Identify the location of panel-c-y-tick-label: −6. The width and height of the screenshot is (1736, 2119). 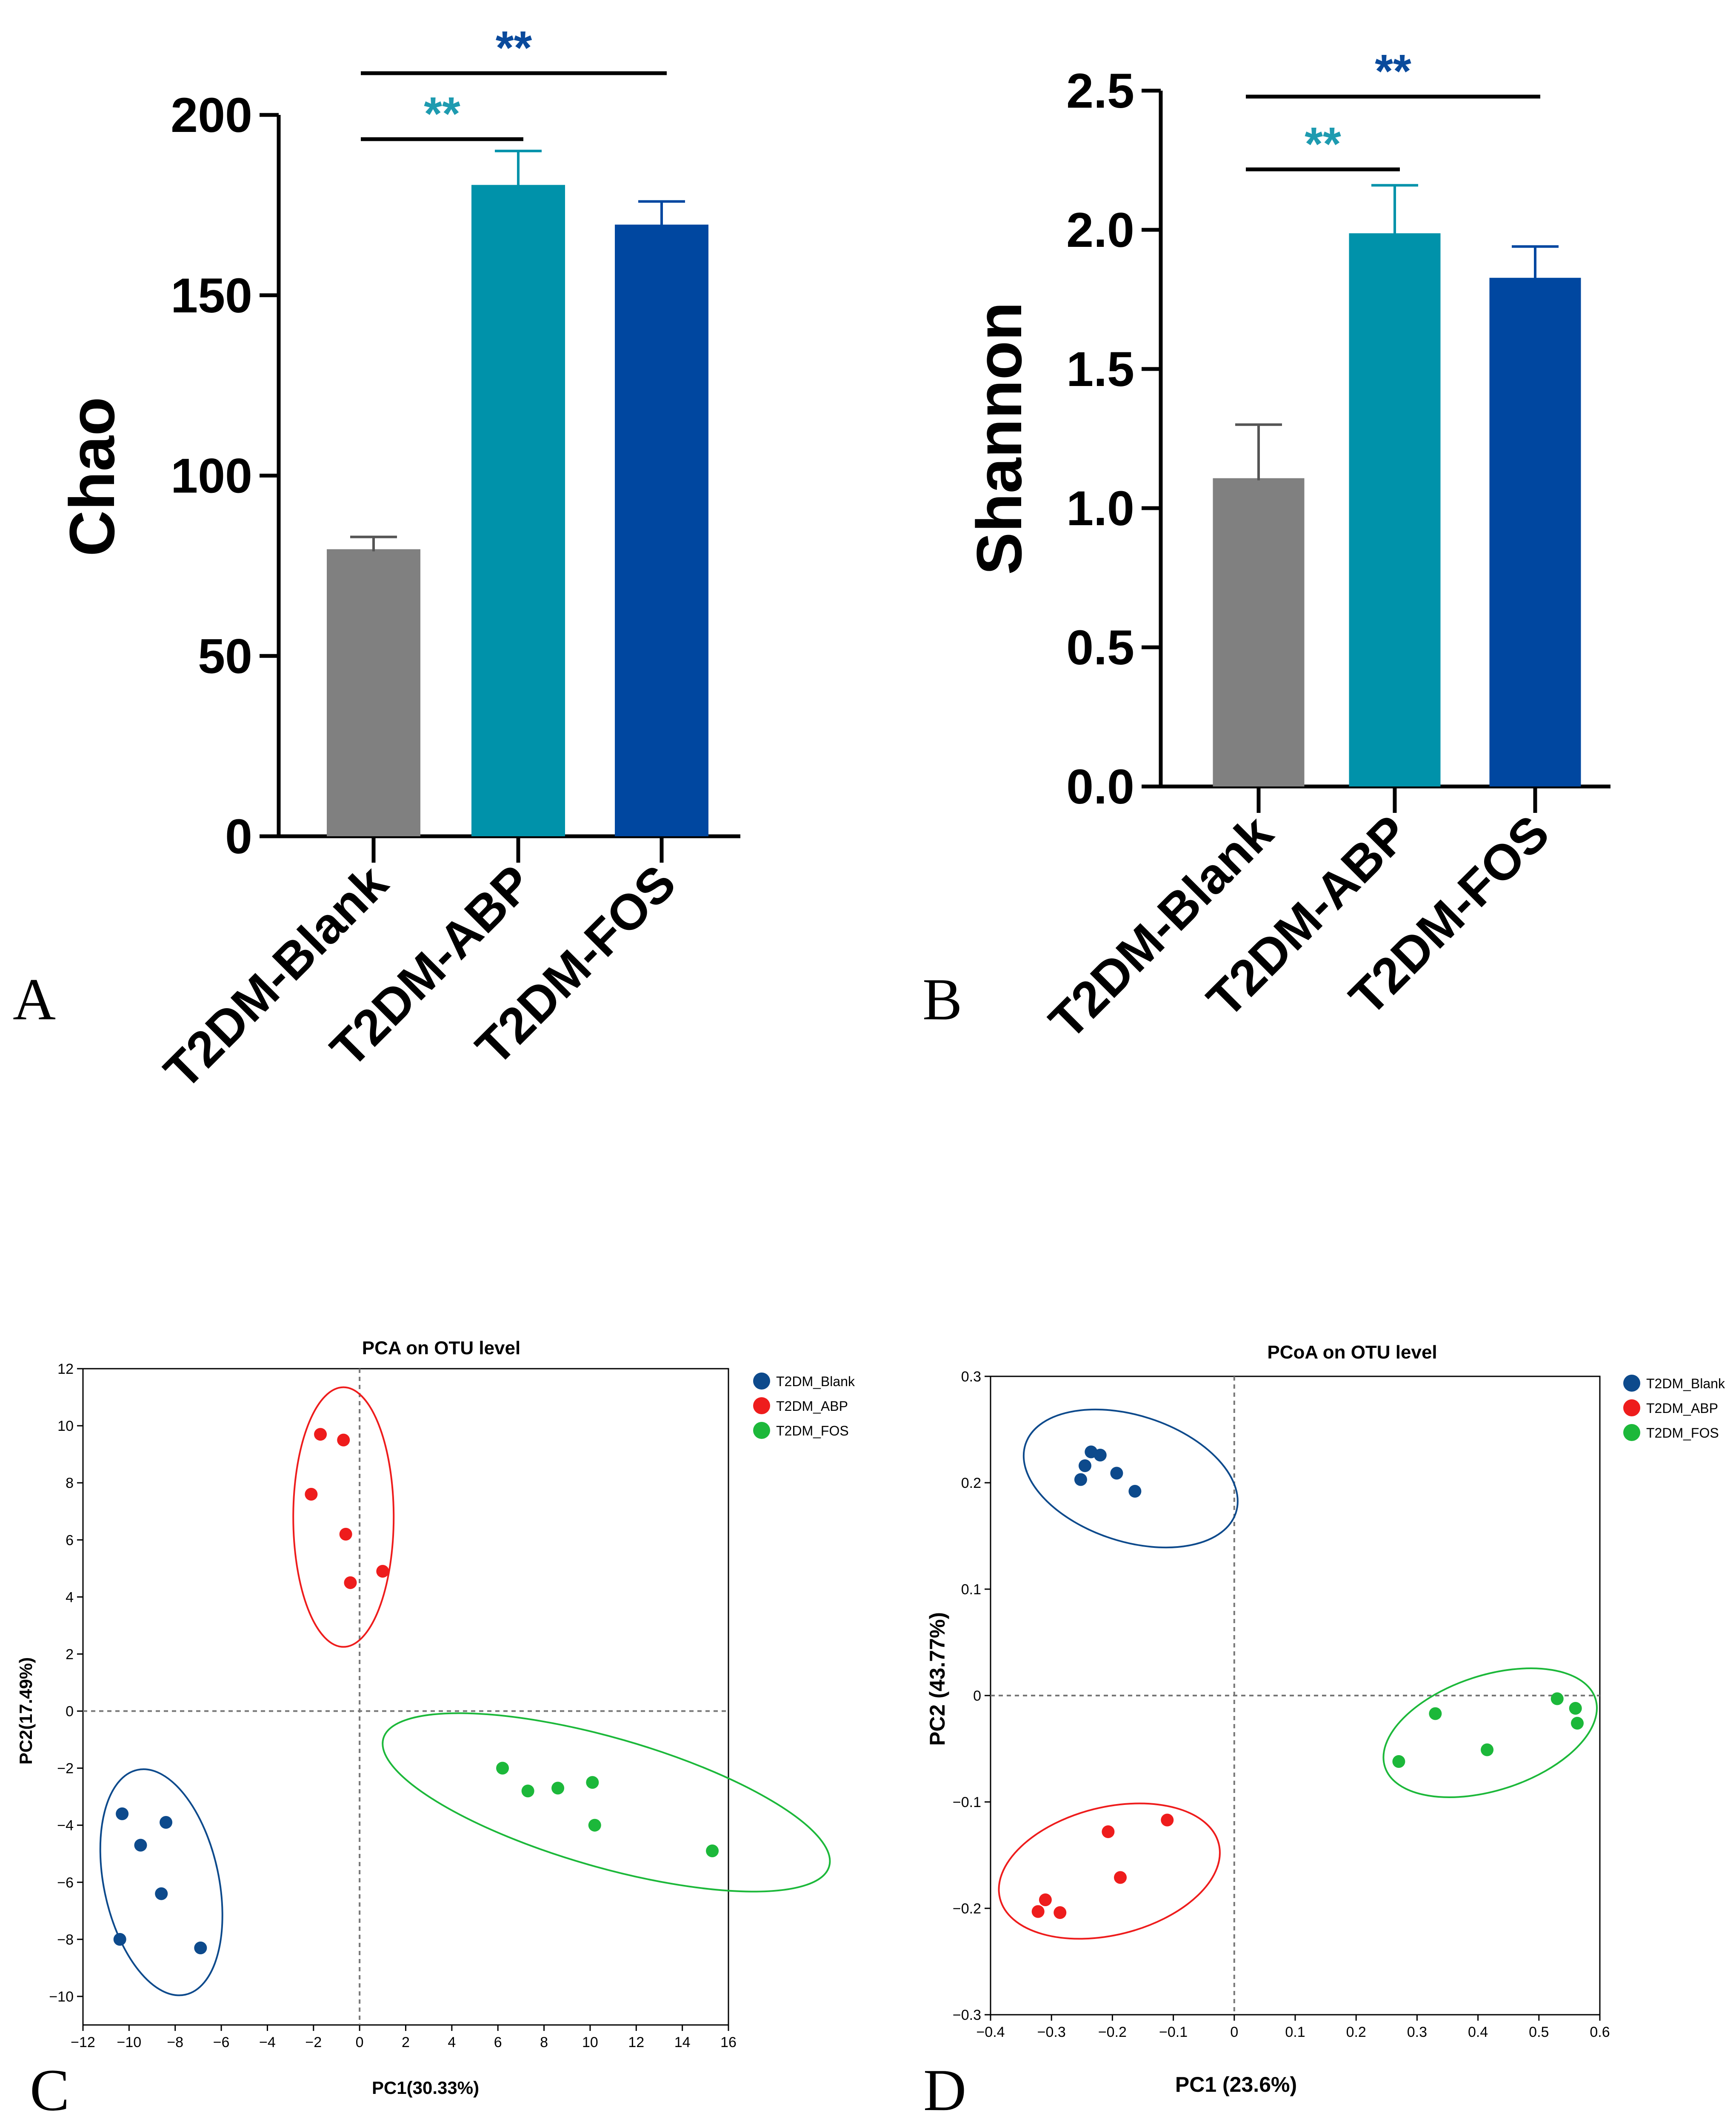
(65, 1883).